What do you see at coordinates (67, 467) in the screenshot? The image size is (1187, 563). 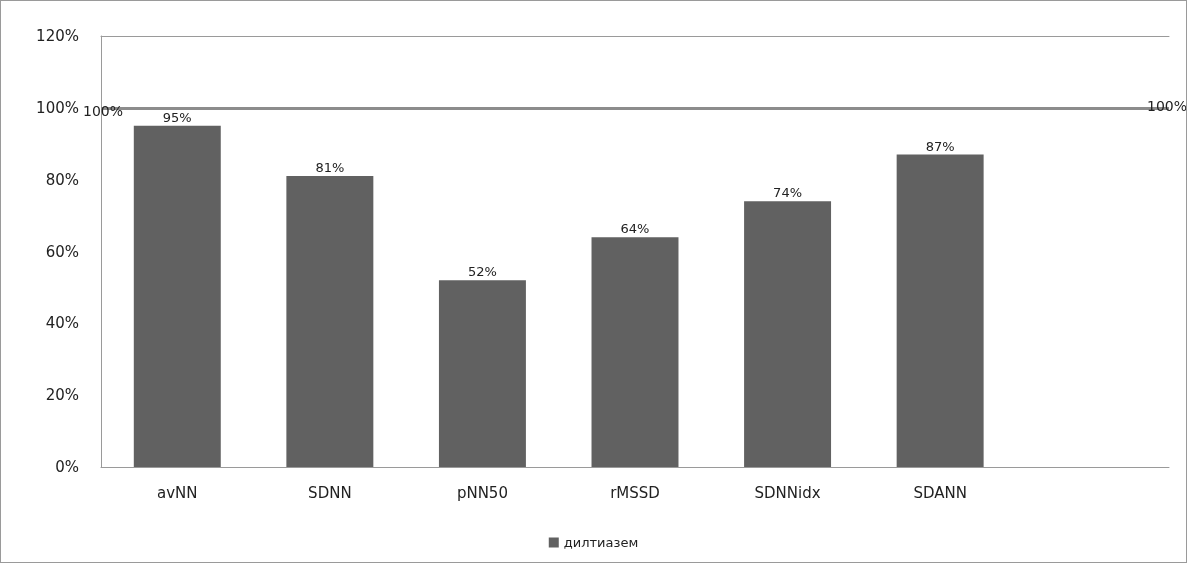 I see `y-tick-label: 0%` at bounding box center [67, 467].